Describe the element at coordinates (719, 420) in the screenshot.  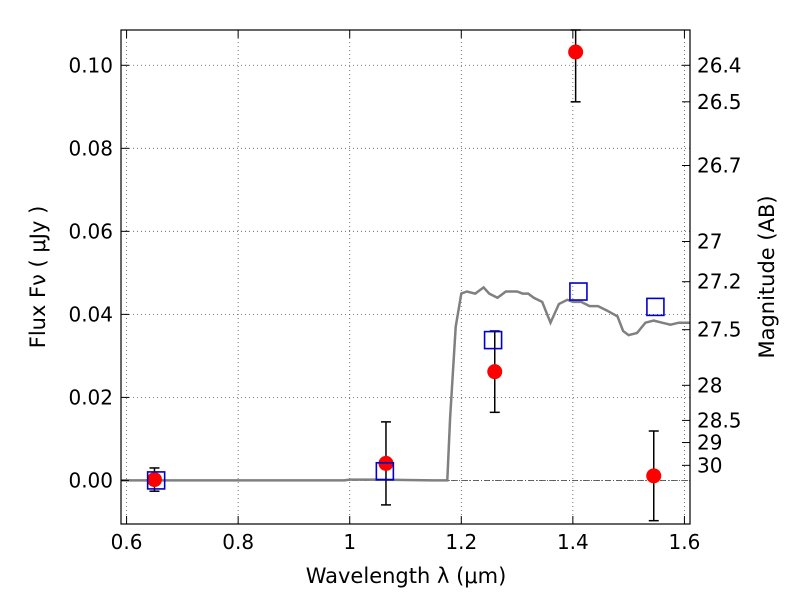
I see `mag-tick-label: 28.5` at that location.